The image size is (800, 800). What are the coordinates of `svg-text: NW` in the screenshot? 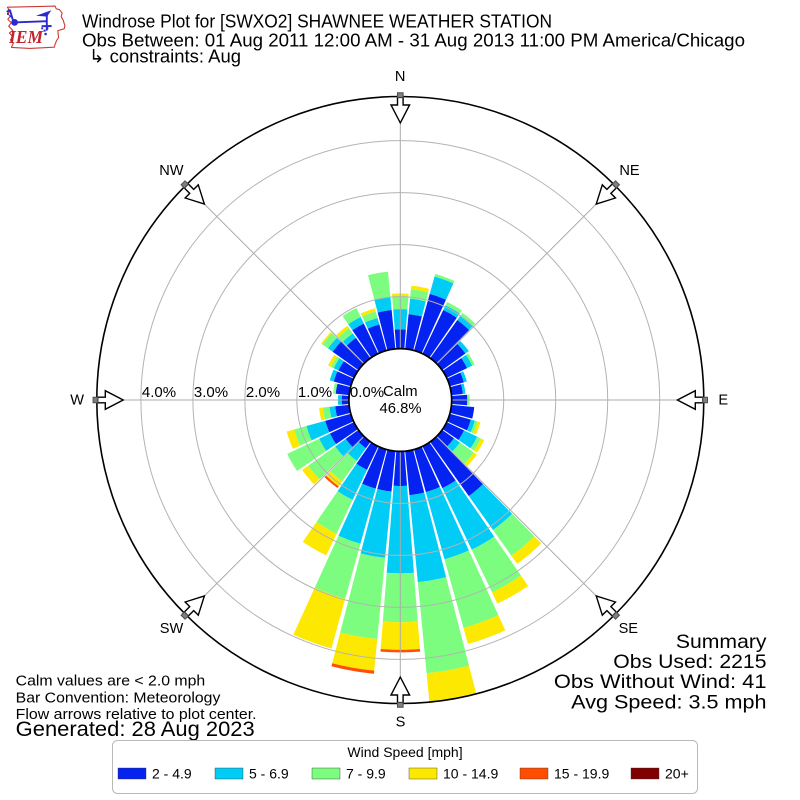 It's located at (171, 171).